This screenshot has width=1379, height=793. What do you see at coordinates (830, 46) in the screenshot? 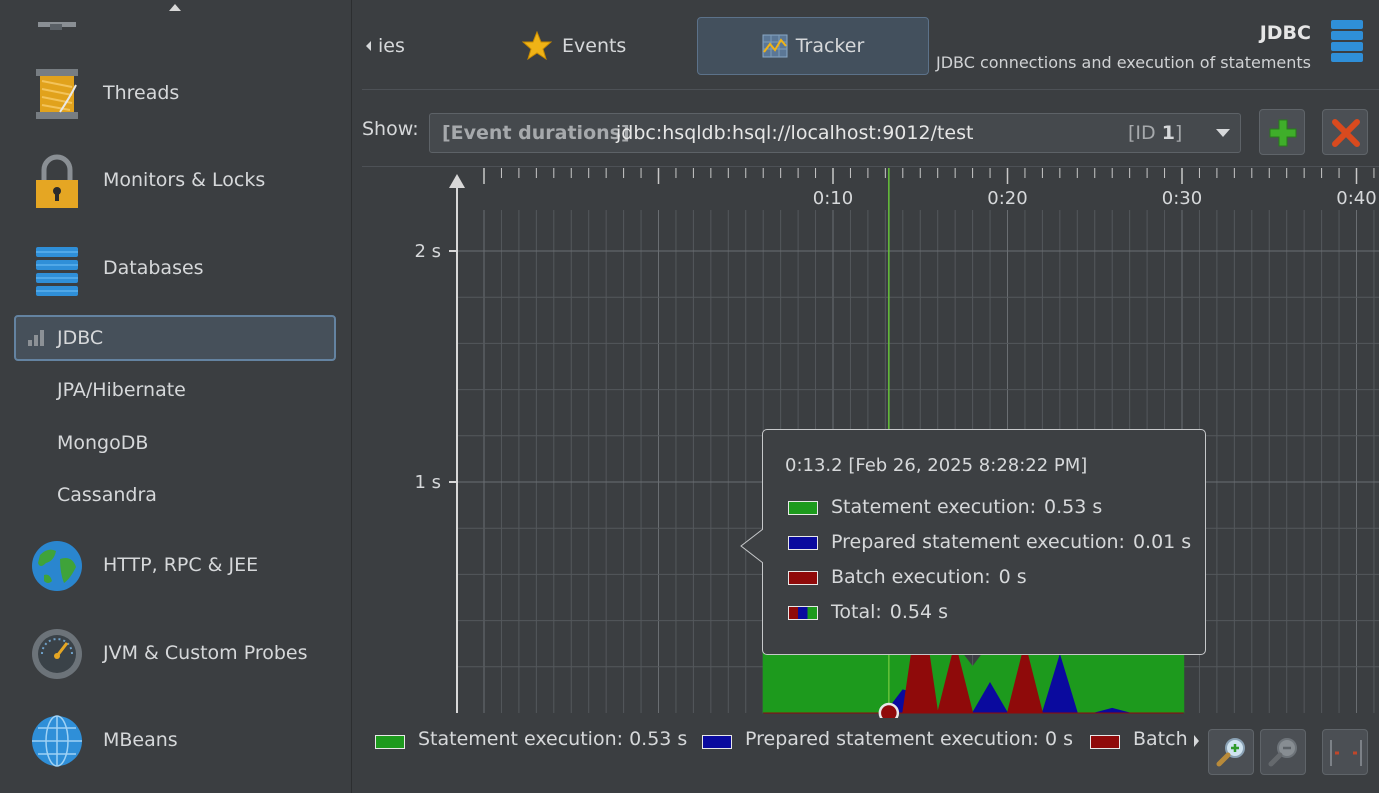
I see `tab-label: Tracker` at bounding box center [830, 46].